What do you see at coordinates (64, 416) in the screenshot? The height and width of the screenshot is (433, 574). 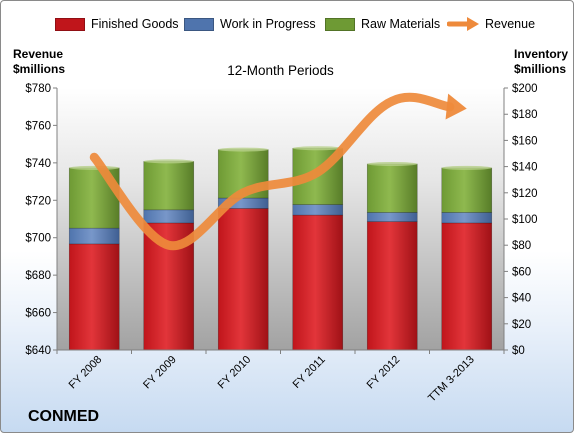 I see `company-name: CONMED` at bounding box center [64, 416].